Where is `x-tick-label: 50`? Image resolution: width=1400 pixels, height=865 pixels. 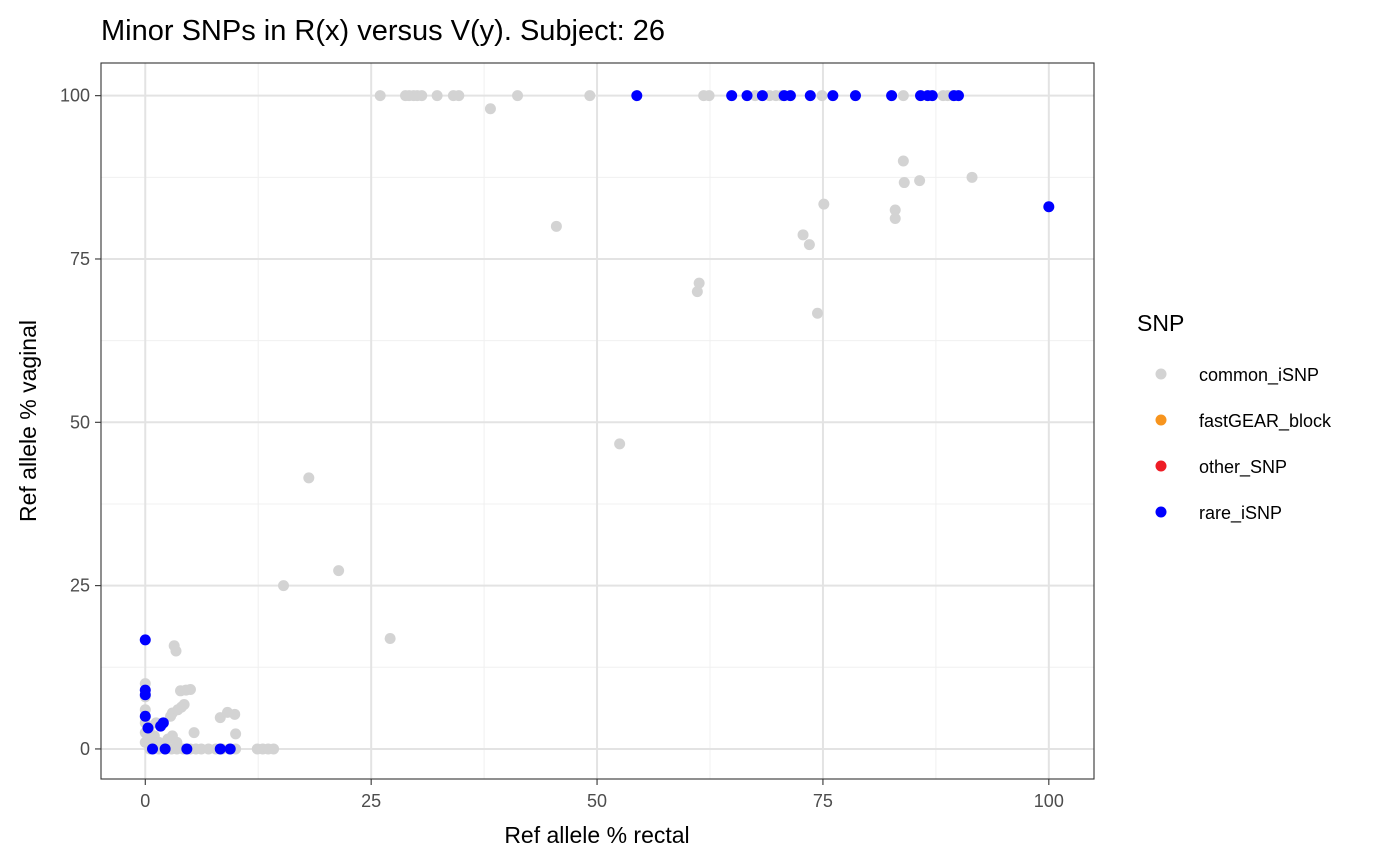 x-tick-label: 50 is located at coordinates (597, 801).